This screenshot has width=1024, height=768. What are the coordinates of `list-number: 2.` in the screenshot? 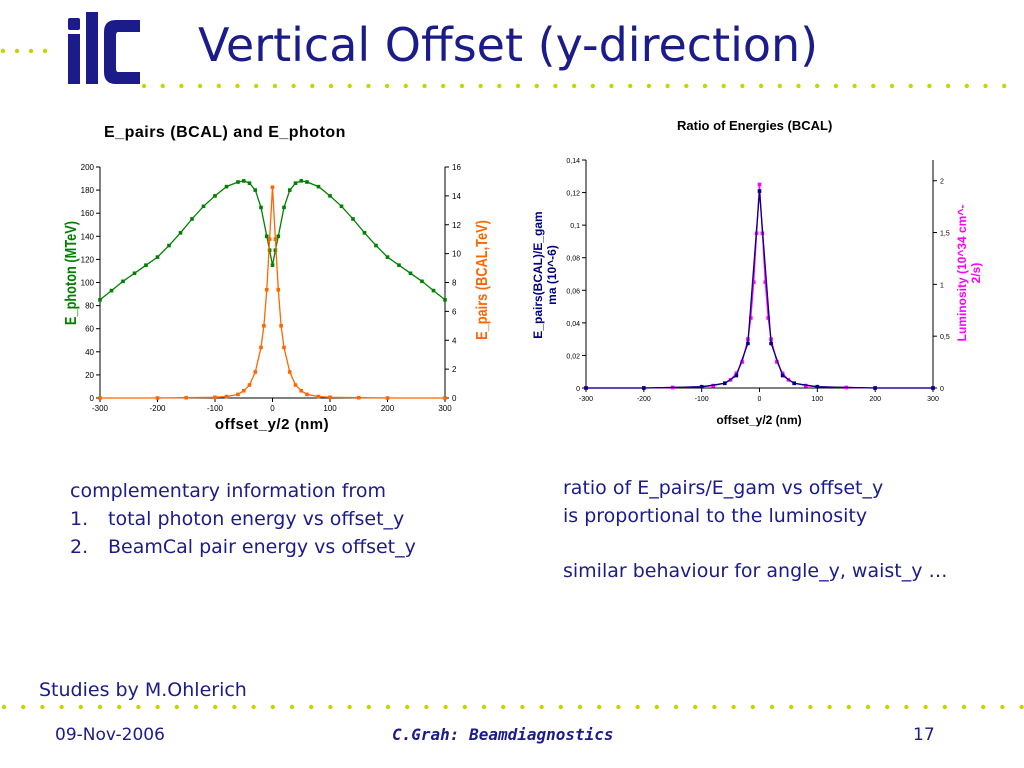 It's located at (79, 547).